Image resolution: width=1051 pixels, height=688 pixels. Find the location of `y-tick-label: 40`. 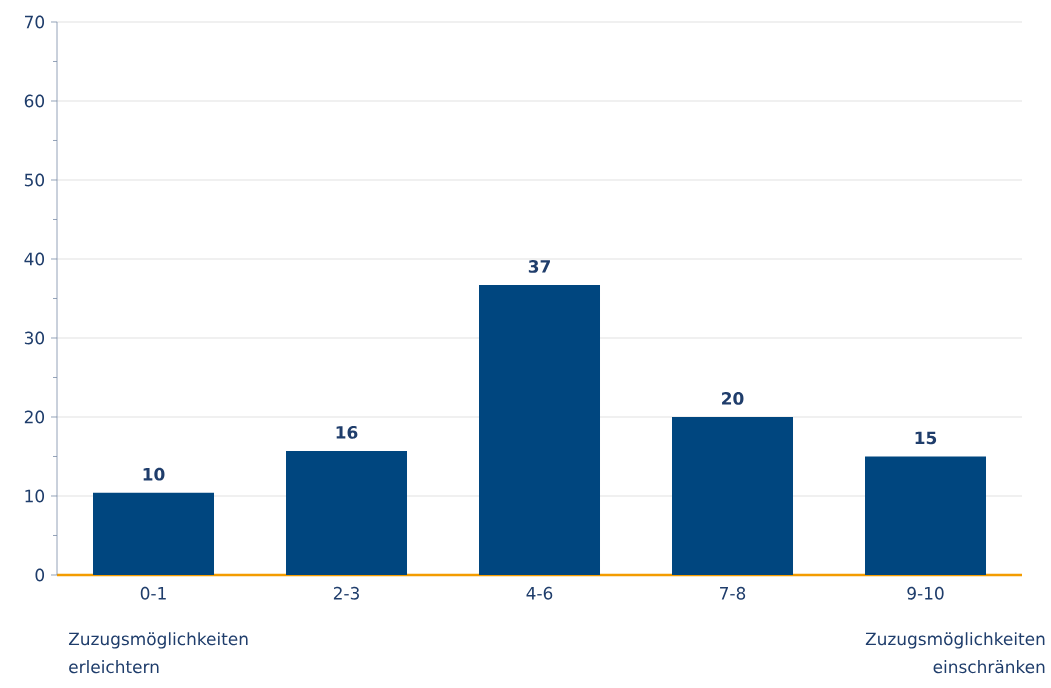

y-tick-label: 40 is located at coordinates (34, 259).